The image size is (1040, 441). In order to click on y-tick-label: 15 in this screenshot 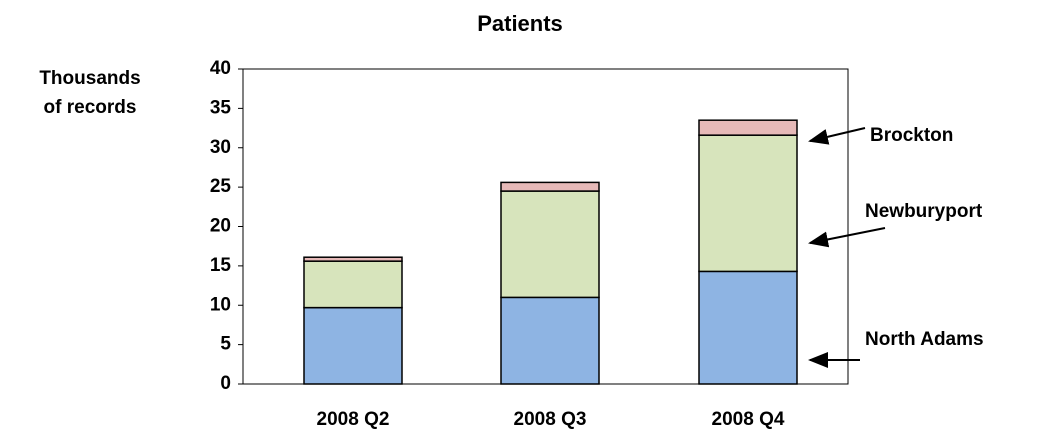, I will do `click(221, 265)`.